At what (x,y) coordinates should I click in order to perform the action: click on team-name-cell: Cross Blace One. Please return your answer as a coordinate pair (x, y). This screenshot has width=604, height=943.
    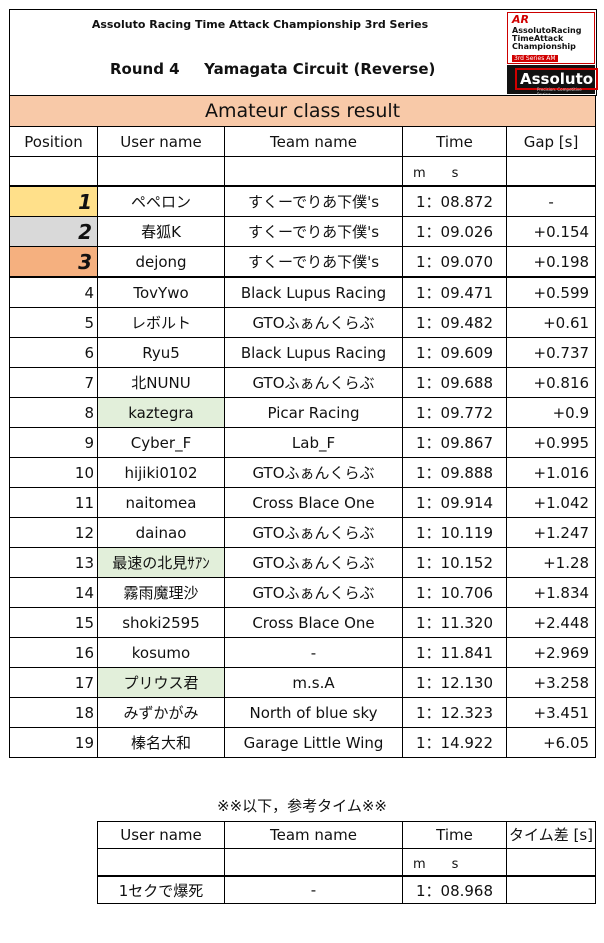
    Looking at the image, I should click on (313, 502).